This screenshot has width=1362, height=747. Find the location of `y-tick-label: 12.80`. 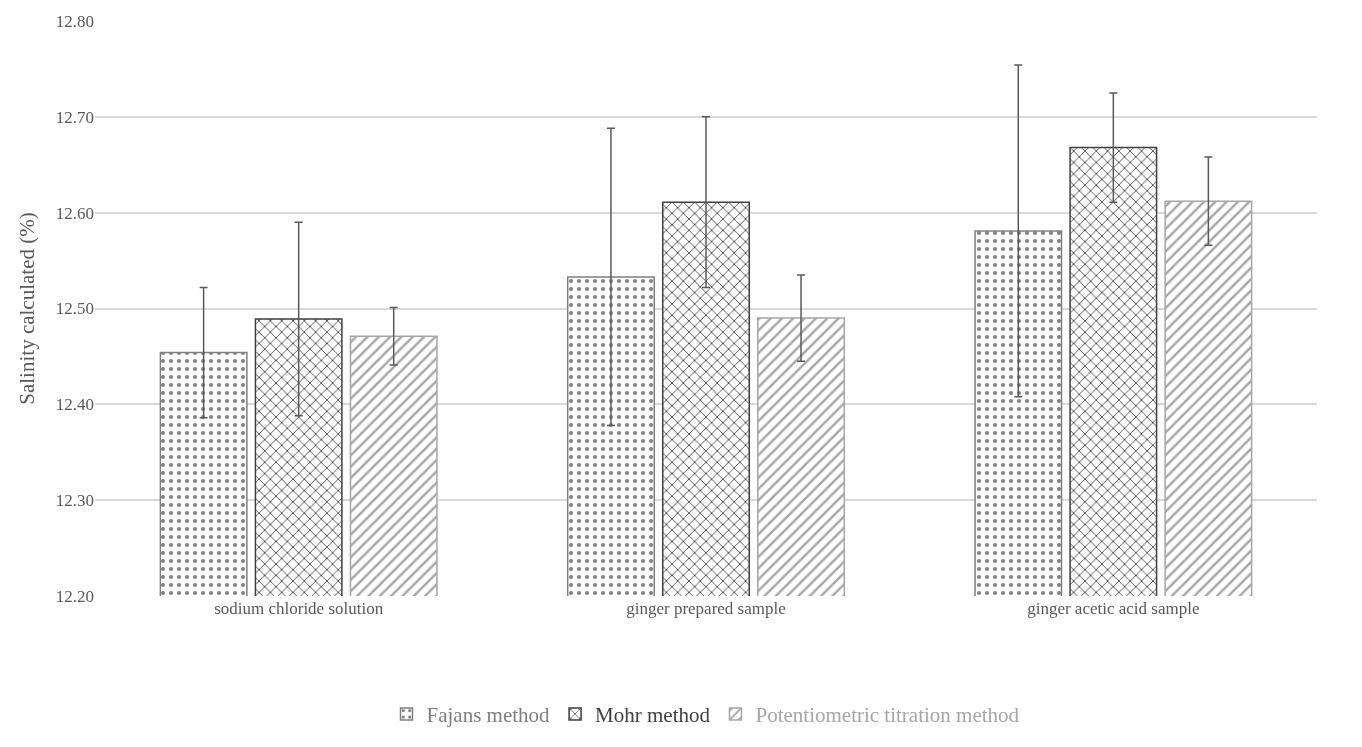

y-tick-label: 12.80 is located at coordinates (74, 21).